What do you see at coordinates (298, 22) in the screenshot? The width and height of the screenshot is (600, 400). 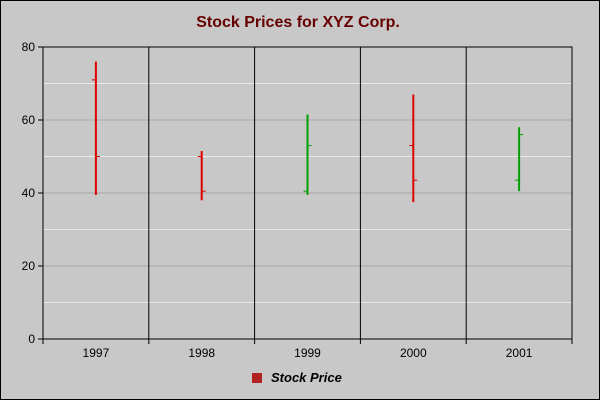 I see `chart-title: Stock Prices for XYZ Corp.` at bounding box center [298, 22].